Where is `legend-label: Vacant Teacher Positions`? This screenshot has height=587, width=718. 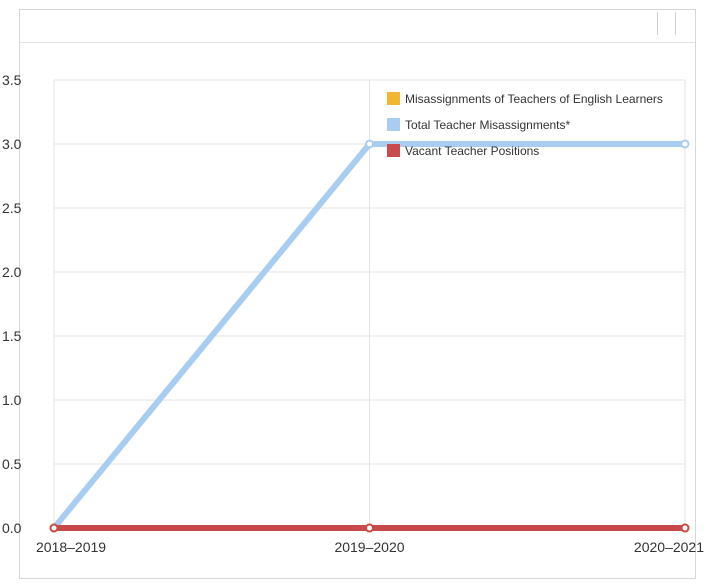
legend-label: Vacant Teacher Positions is located at coordinates (472, 151).